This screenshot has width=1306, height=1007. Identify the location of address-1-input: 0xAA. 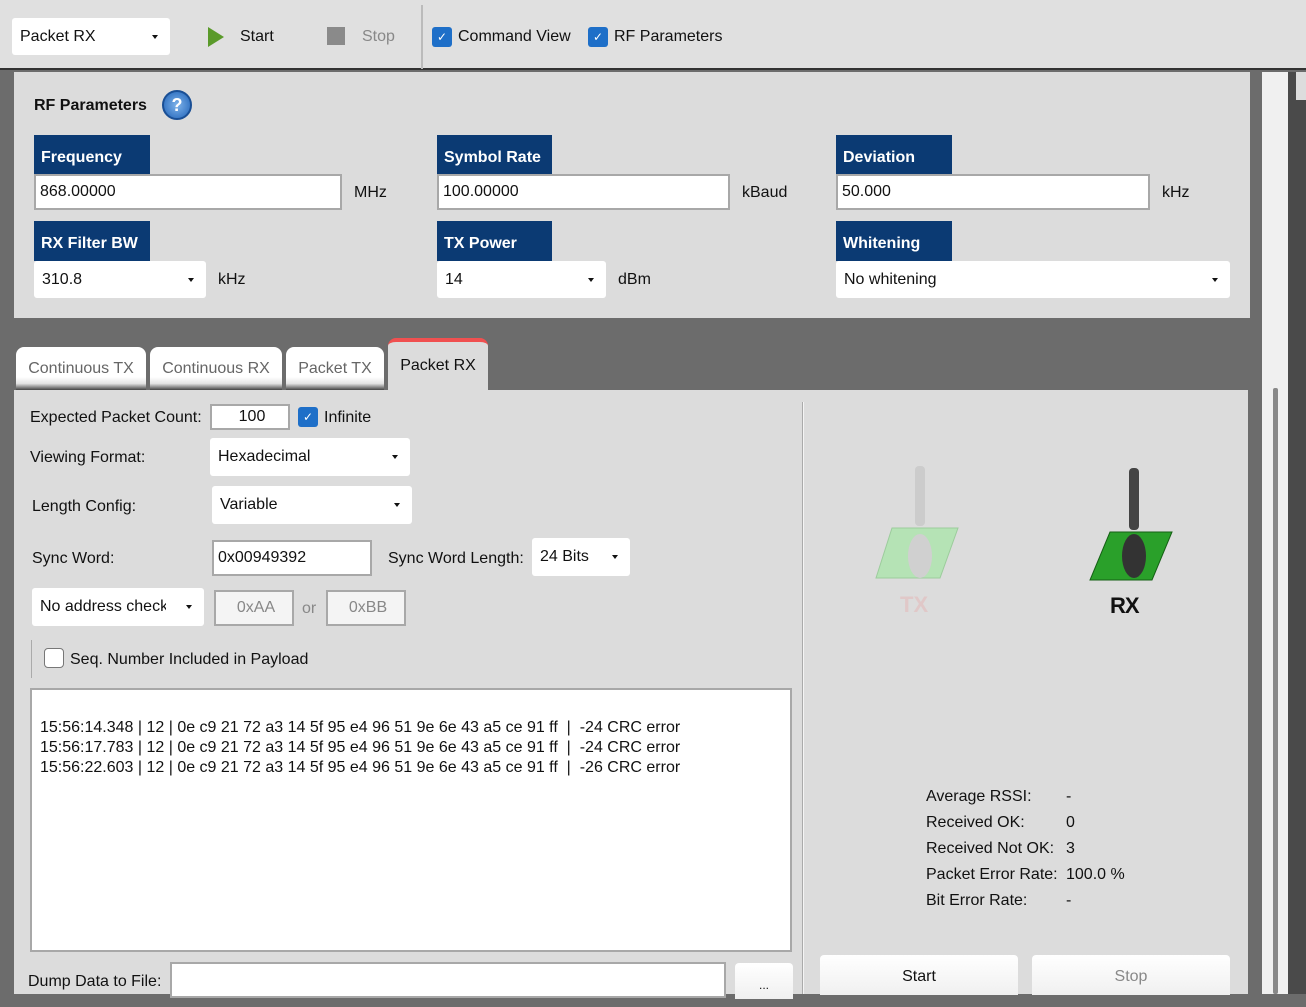
(254, 608).